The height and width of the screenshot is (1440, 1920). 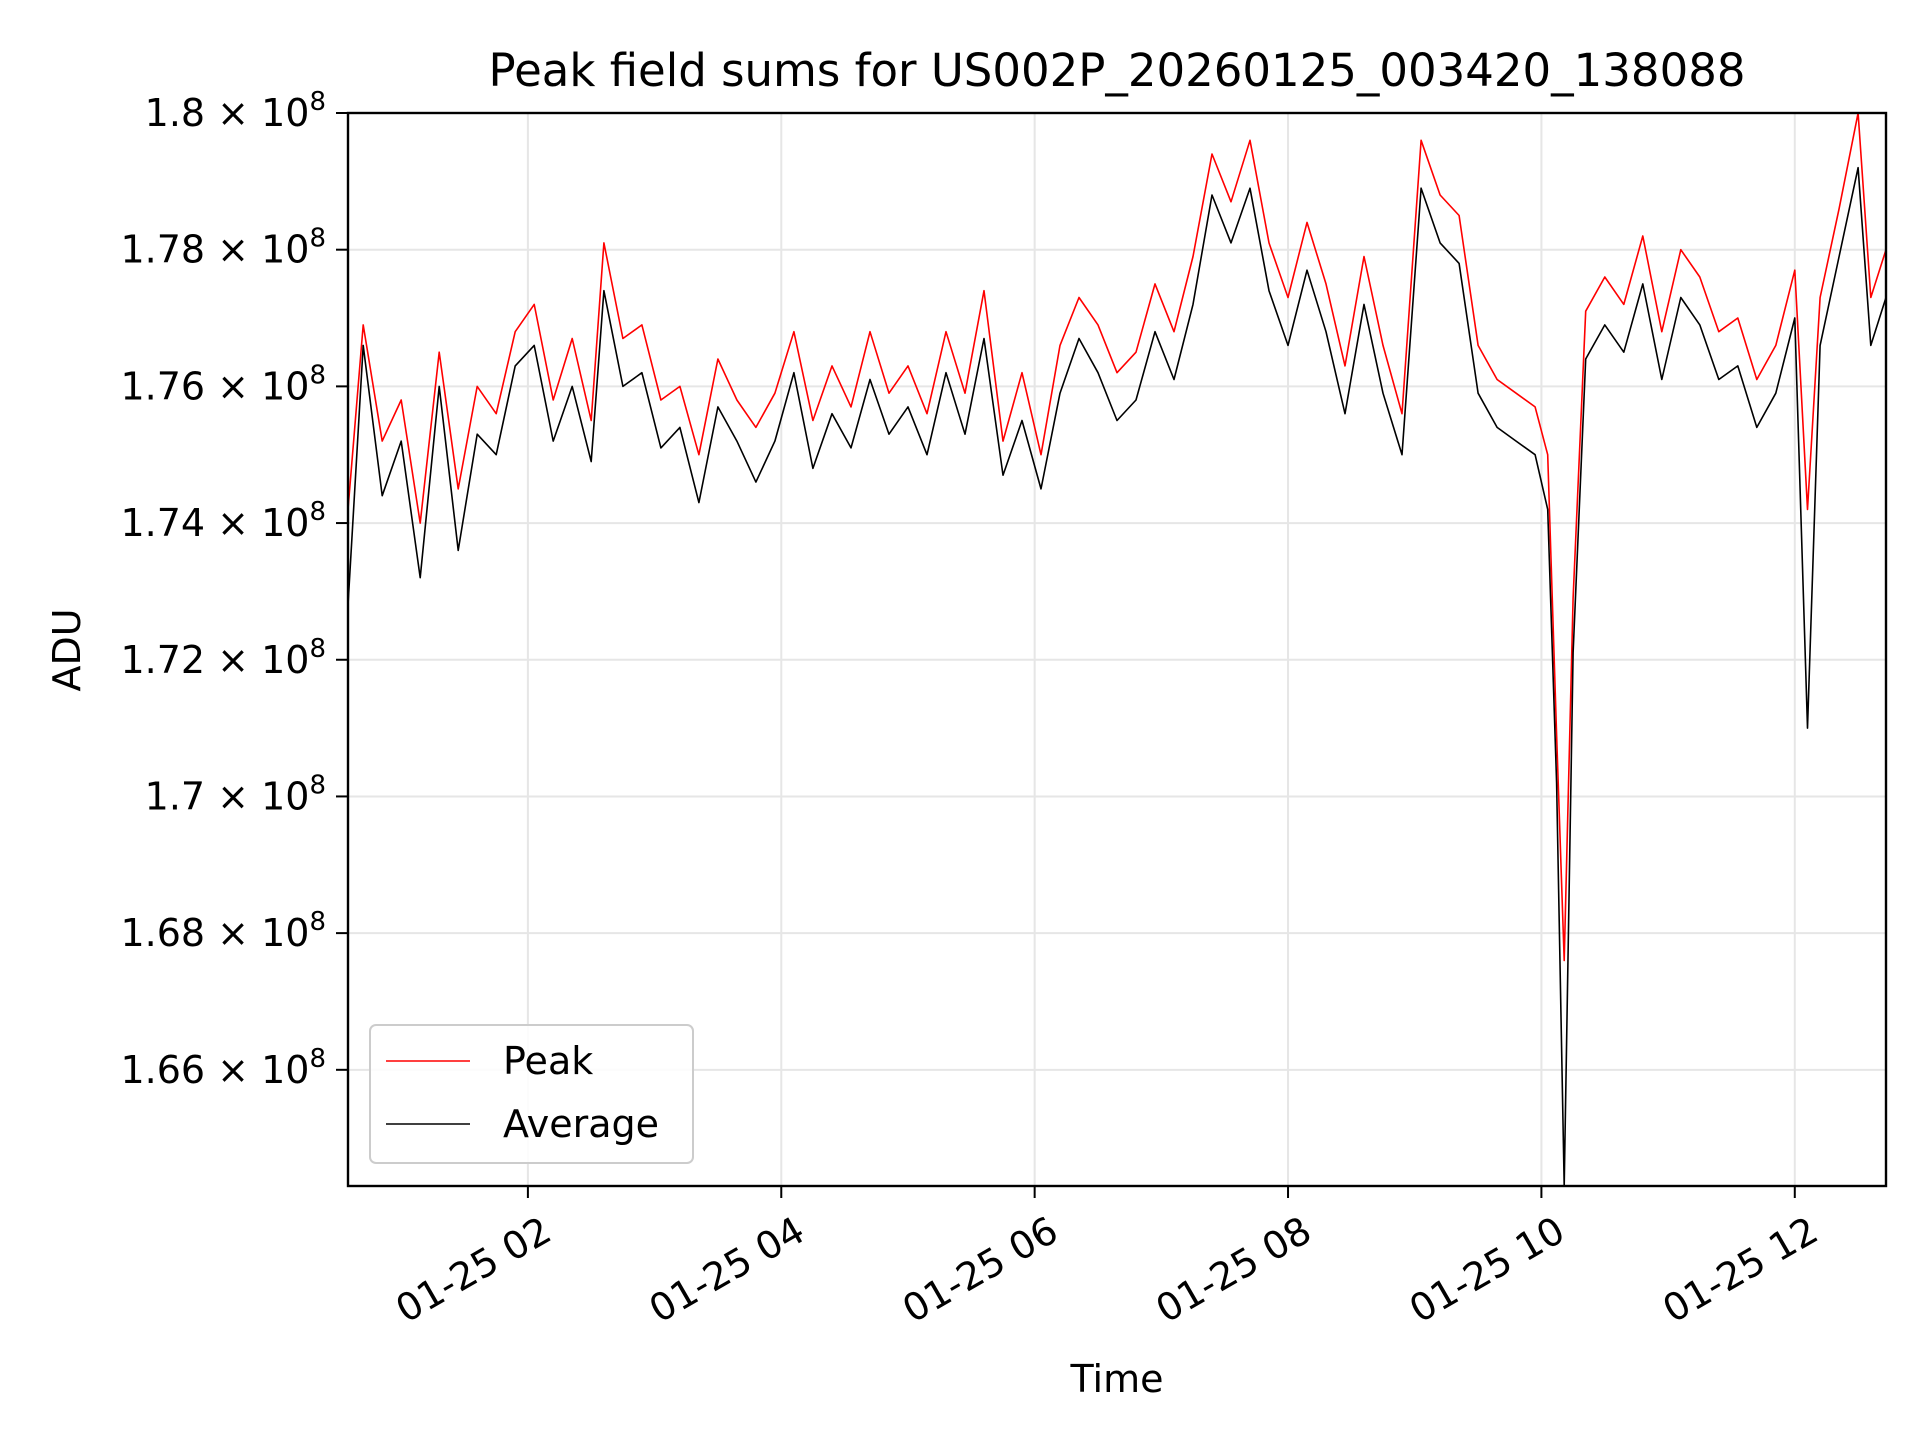 I want to click on y-tick-label: 1.68 × 108, so click(x=223, y=931).